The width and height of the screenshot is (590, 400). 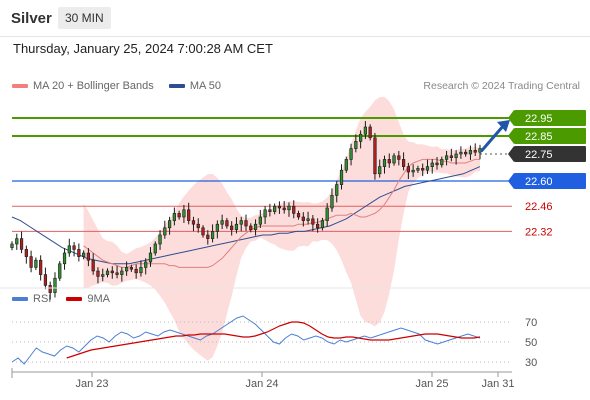 I want to click on level-label-22.75: 22.75, so click(x=539, y=155).